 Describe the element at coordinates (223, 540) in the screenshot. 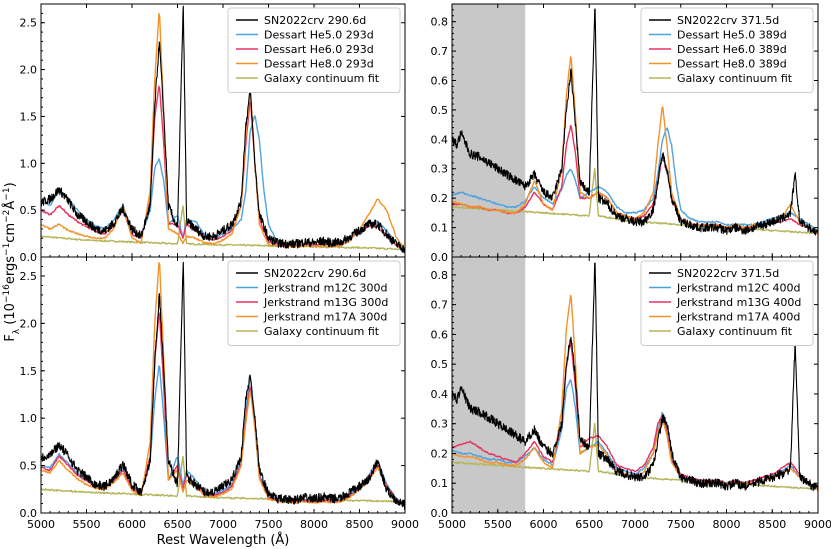

I see `x-axis-label: Rest Wavelength (Å)` at that location.